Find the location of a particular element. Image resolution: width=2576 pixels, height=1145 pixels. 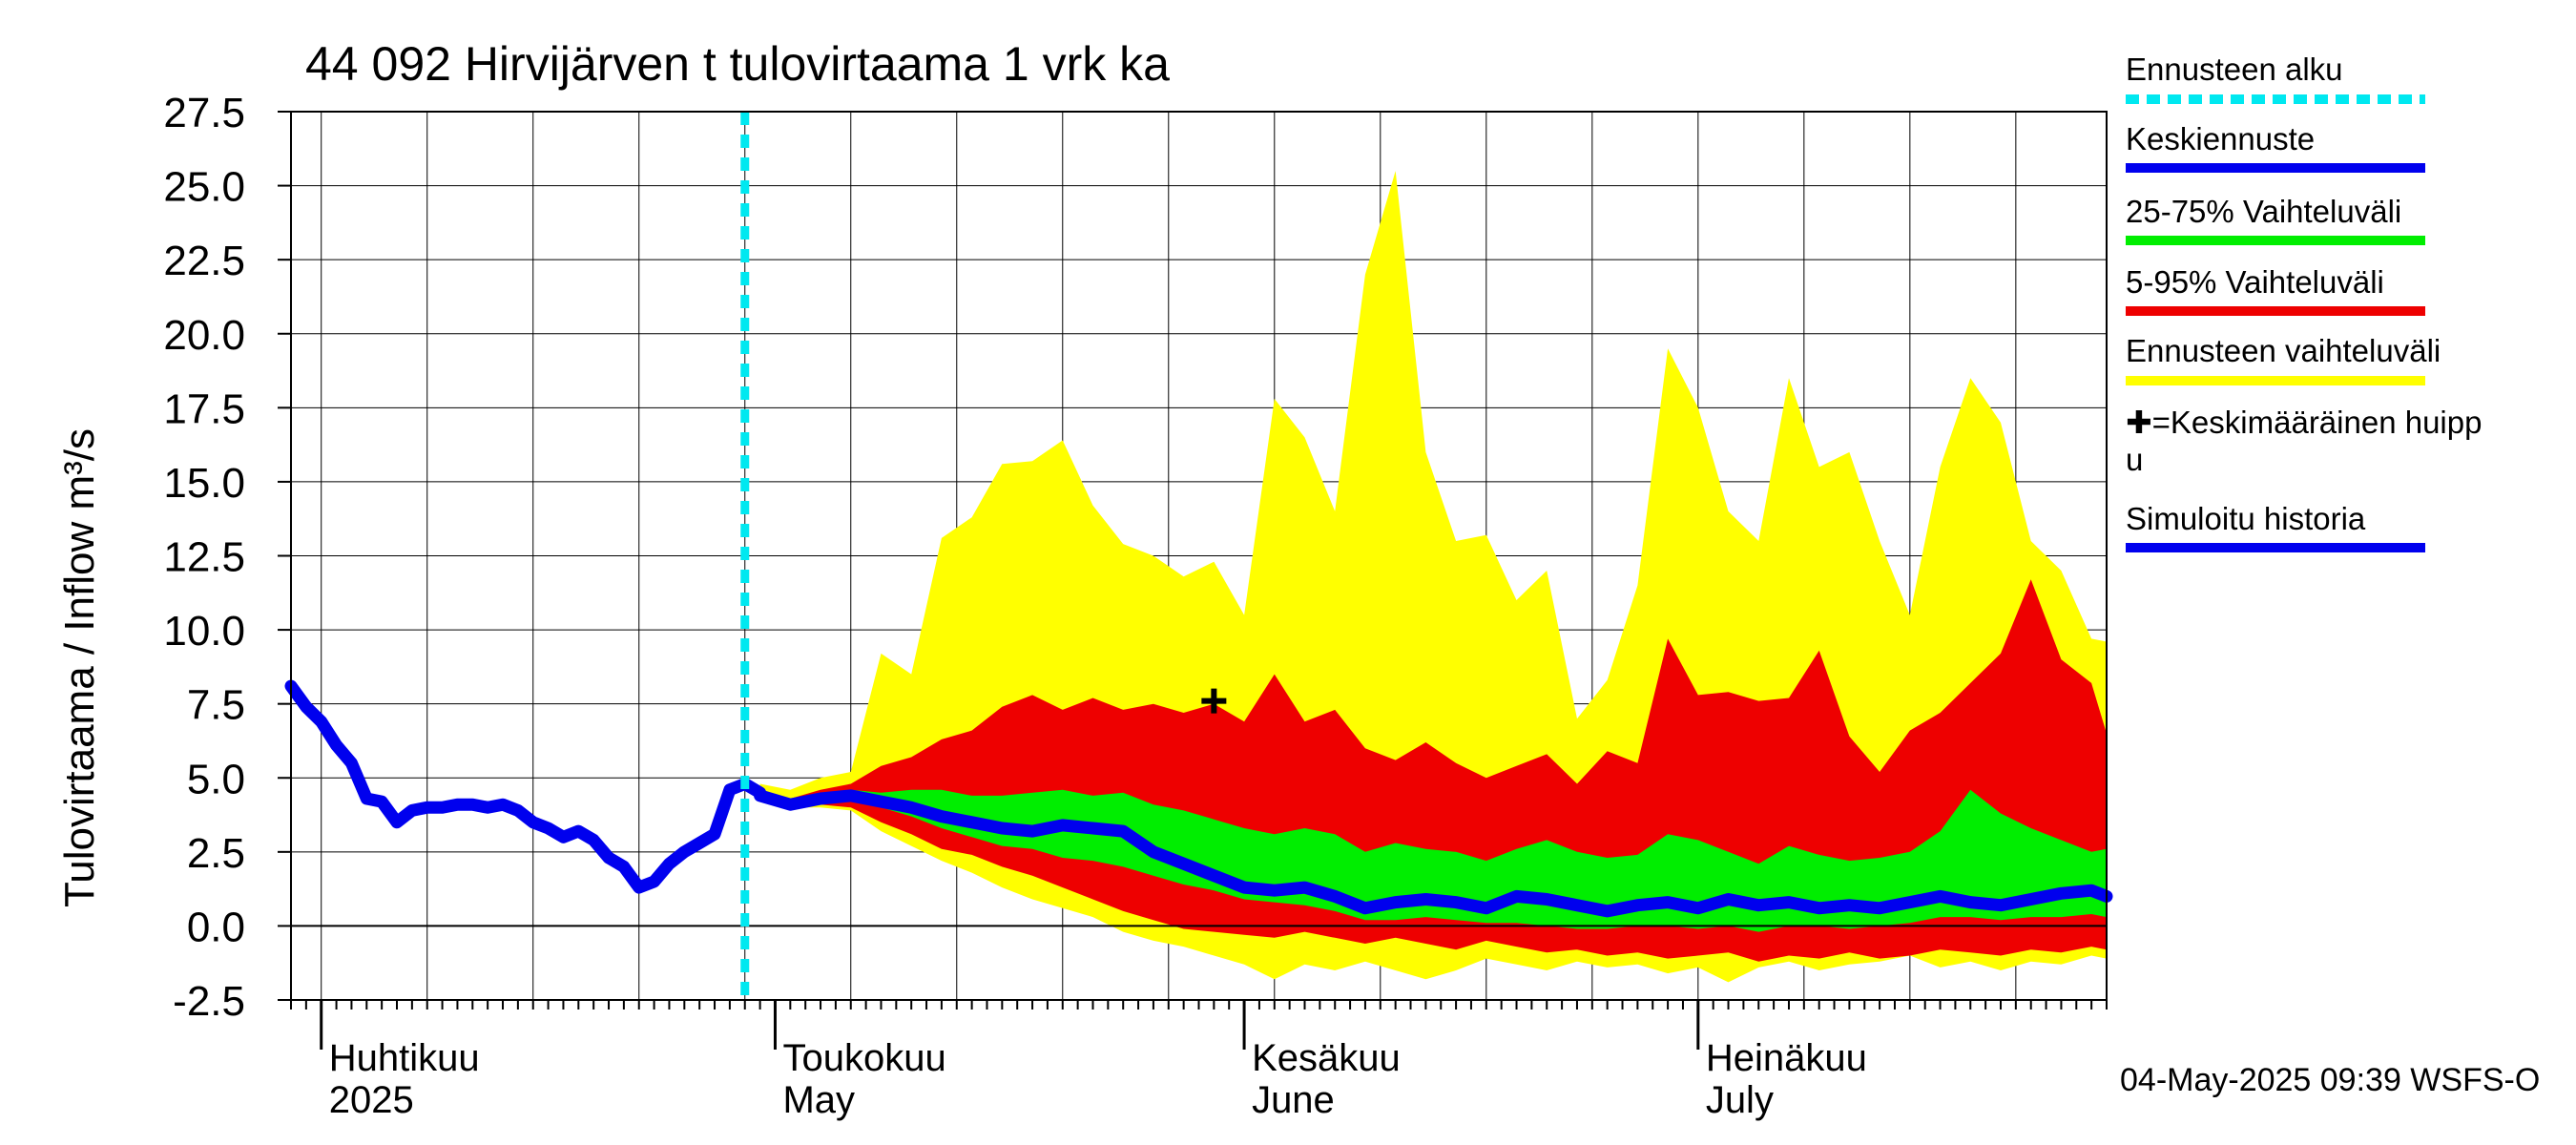

mean-forecast-line is located at coordinates (1433, 853).